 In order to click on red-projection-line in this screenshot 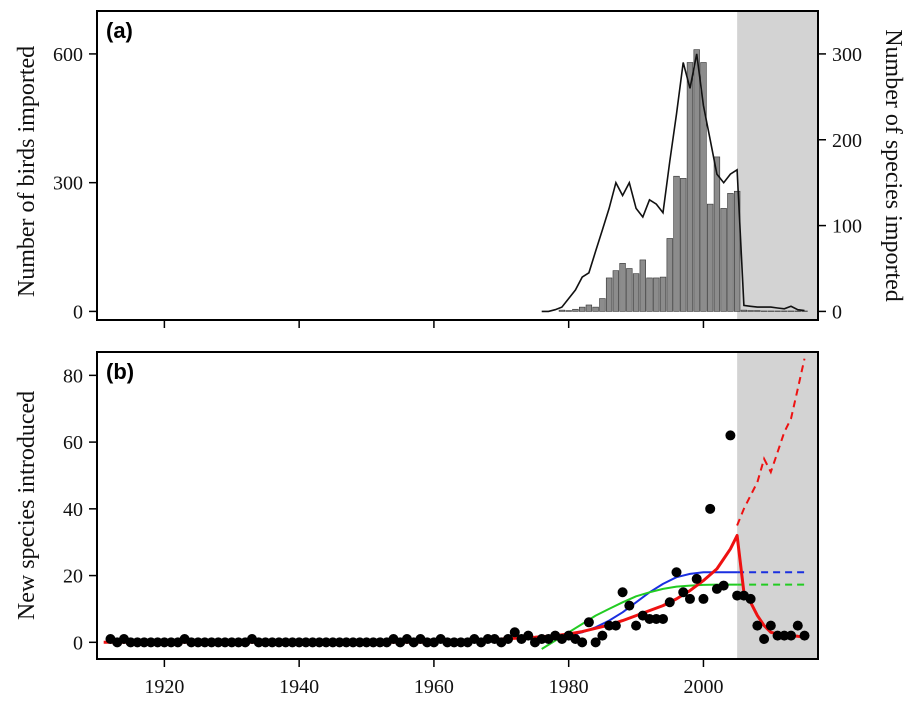, I will do `click(771, 442)`.